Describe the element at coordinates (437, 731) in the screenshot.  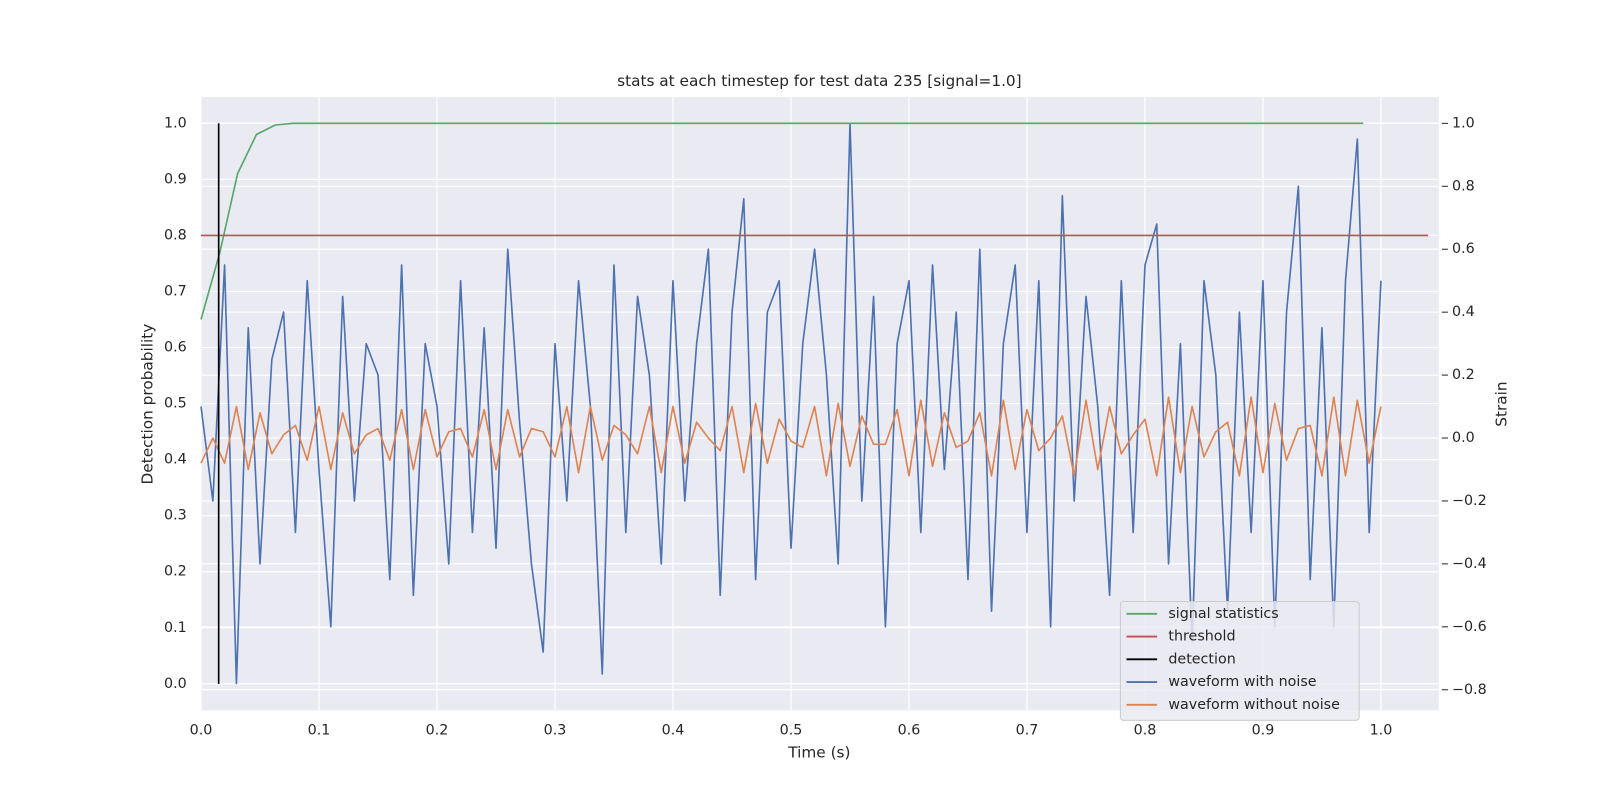
I see `x-tick-label: 0.2` at that location.